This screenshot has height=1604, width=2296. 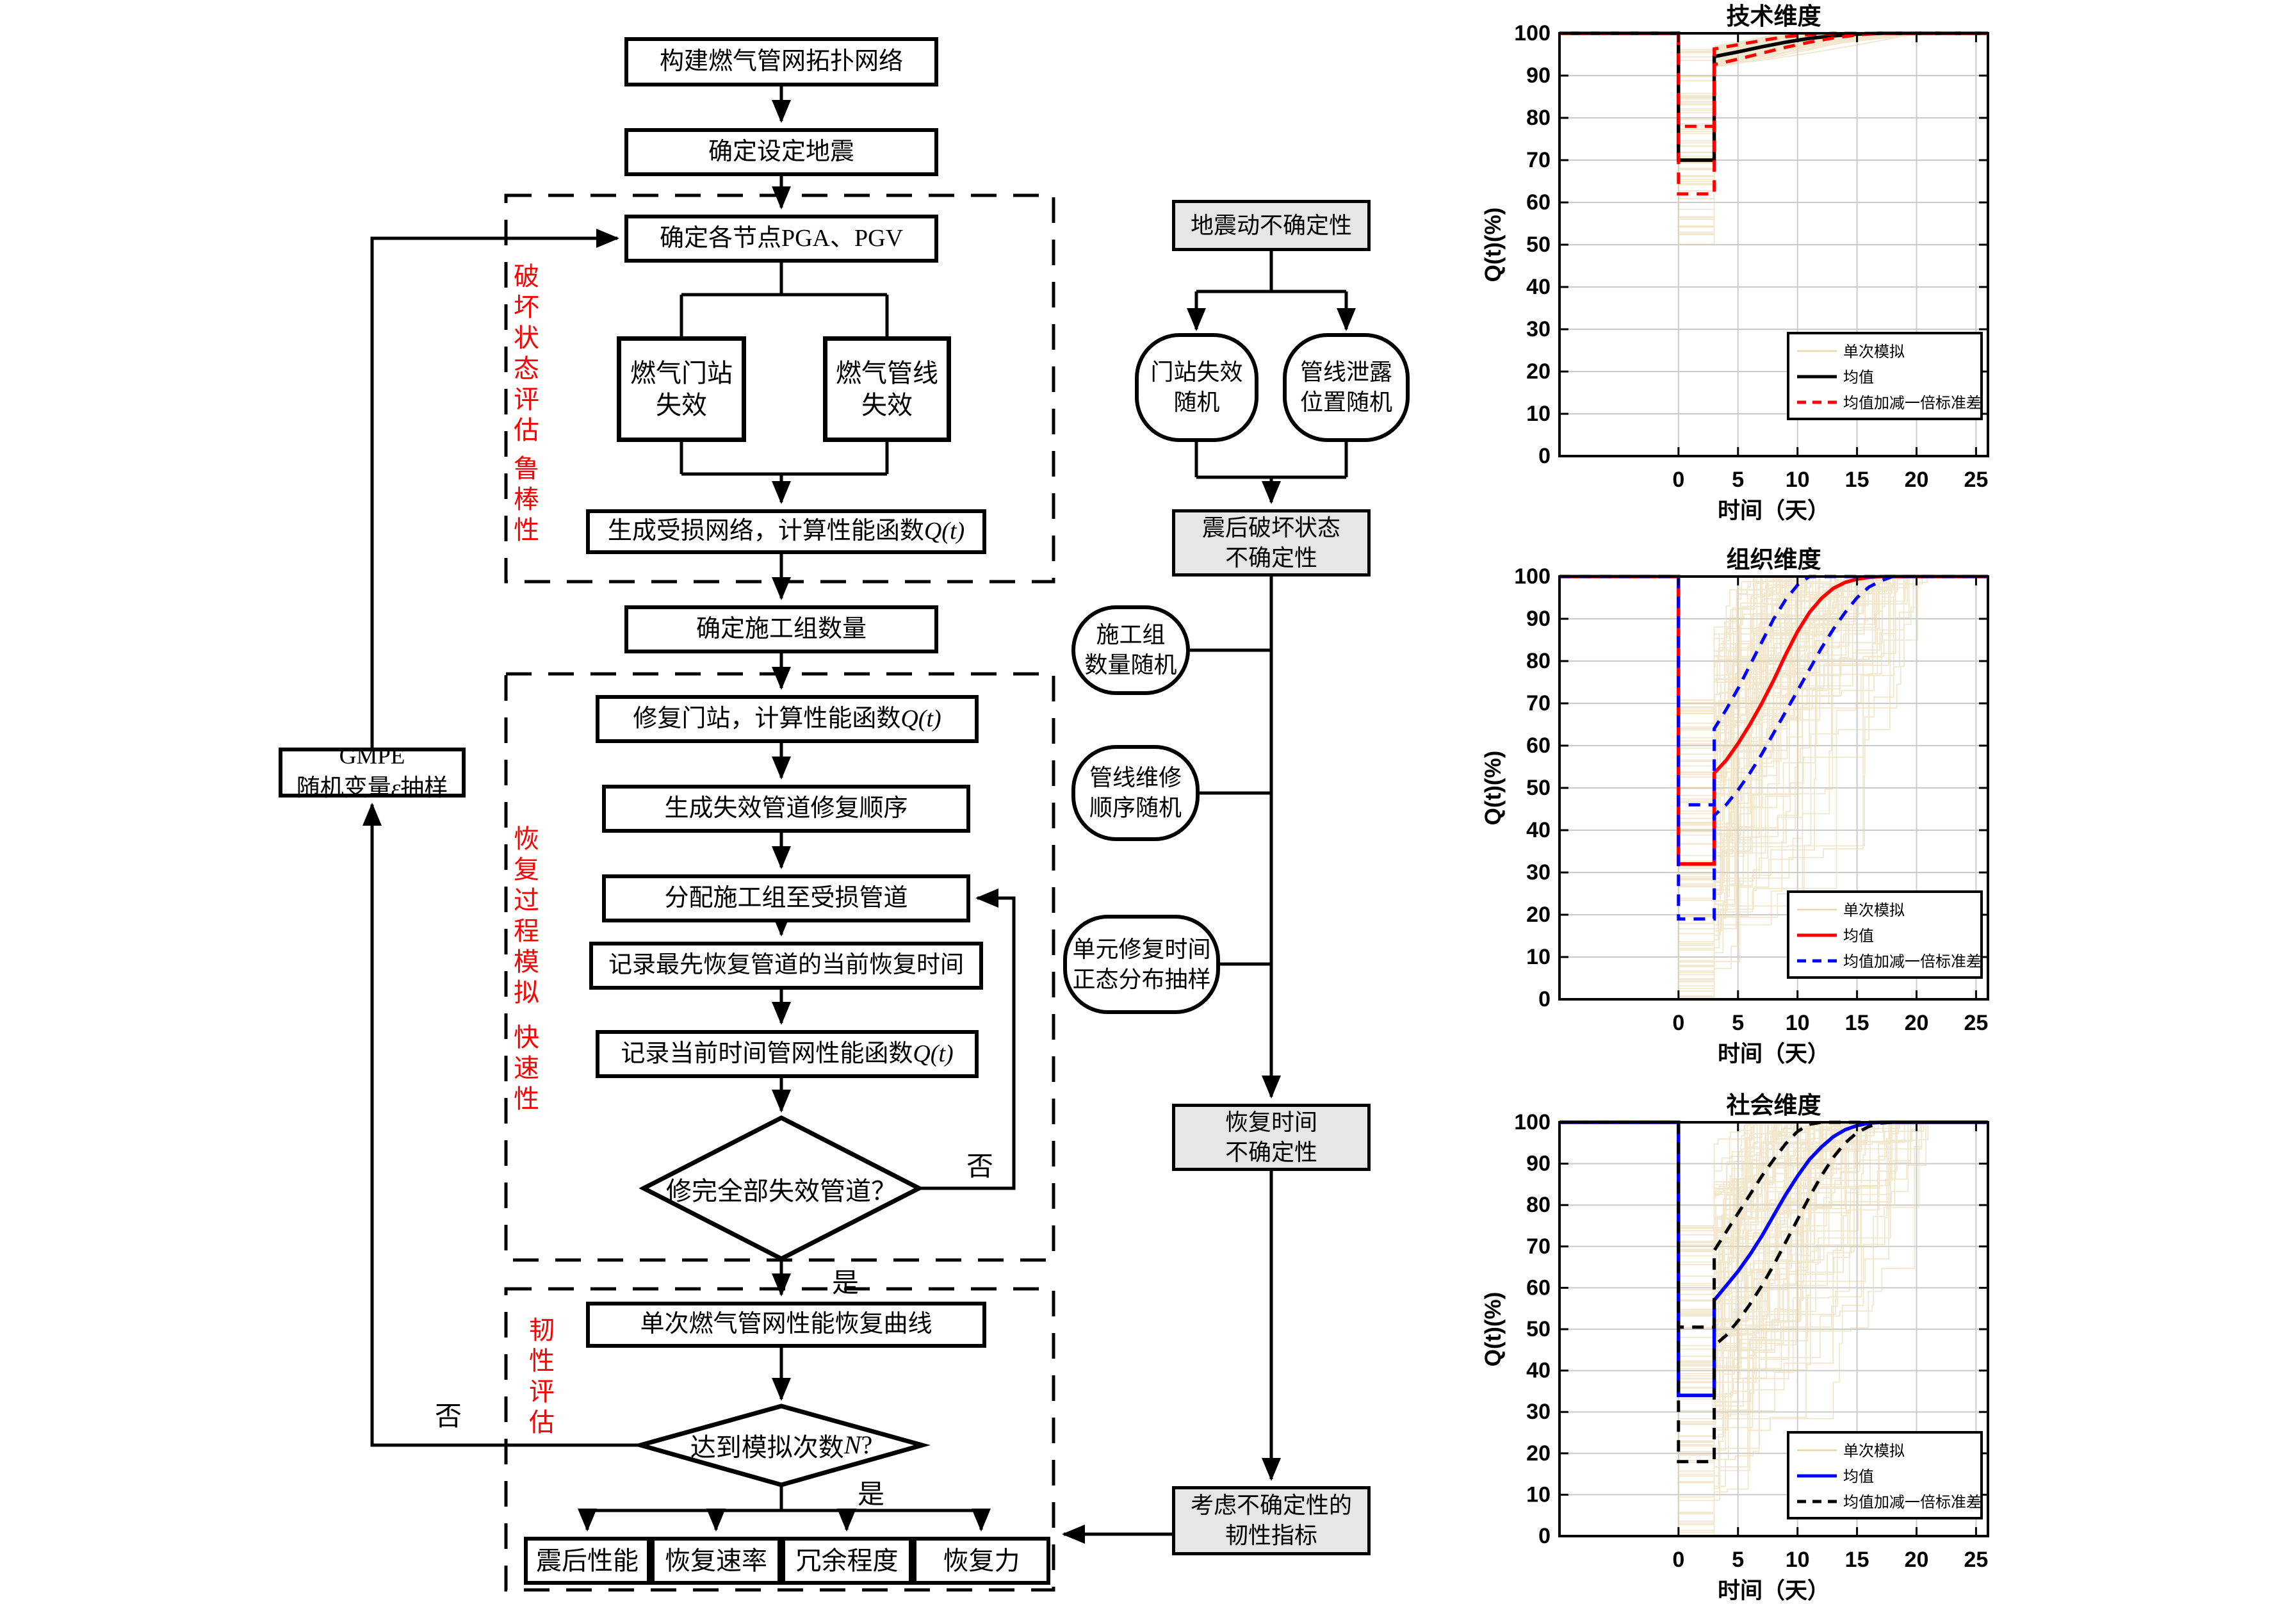 What do you see at coordinates (1271, 226) in the screenshot?
I see `box-ground-motion-uncertainty: 地震动不确定性` at bounding box center [1271, 226].